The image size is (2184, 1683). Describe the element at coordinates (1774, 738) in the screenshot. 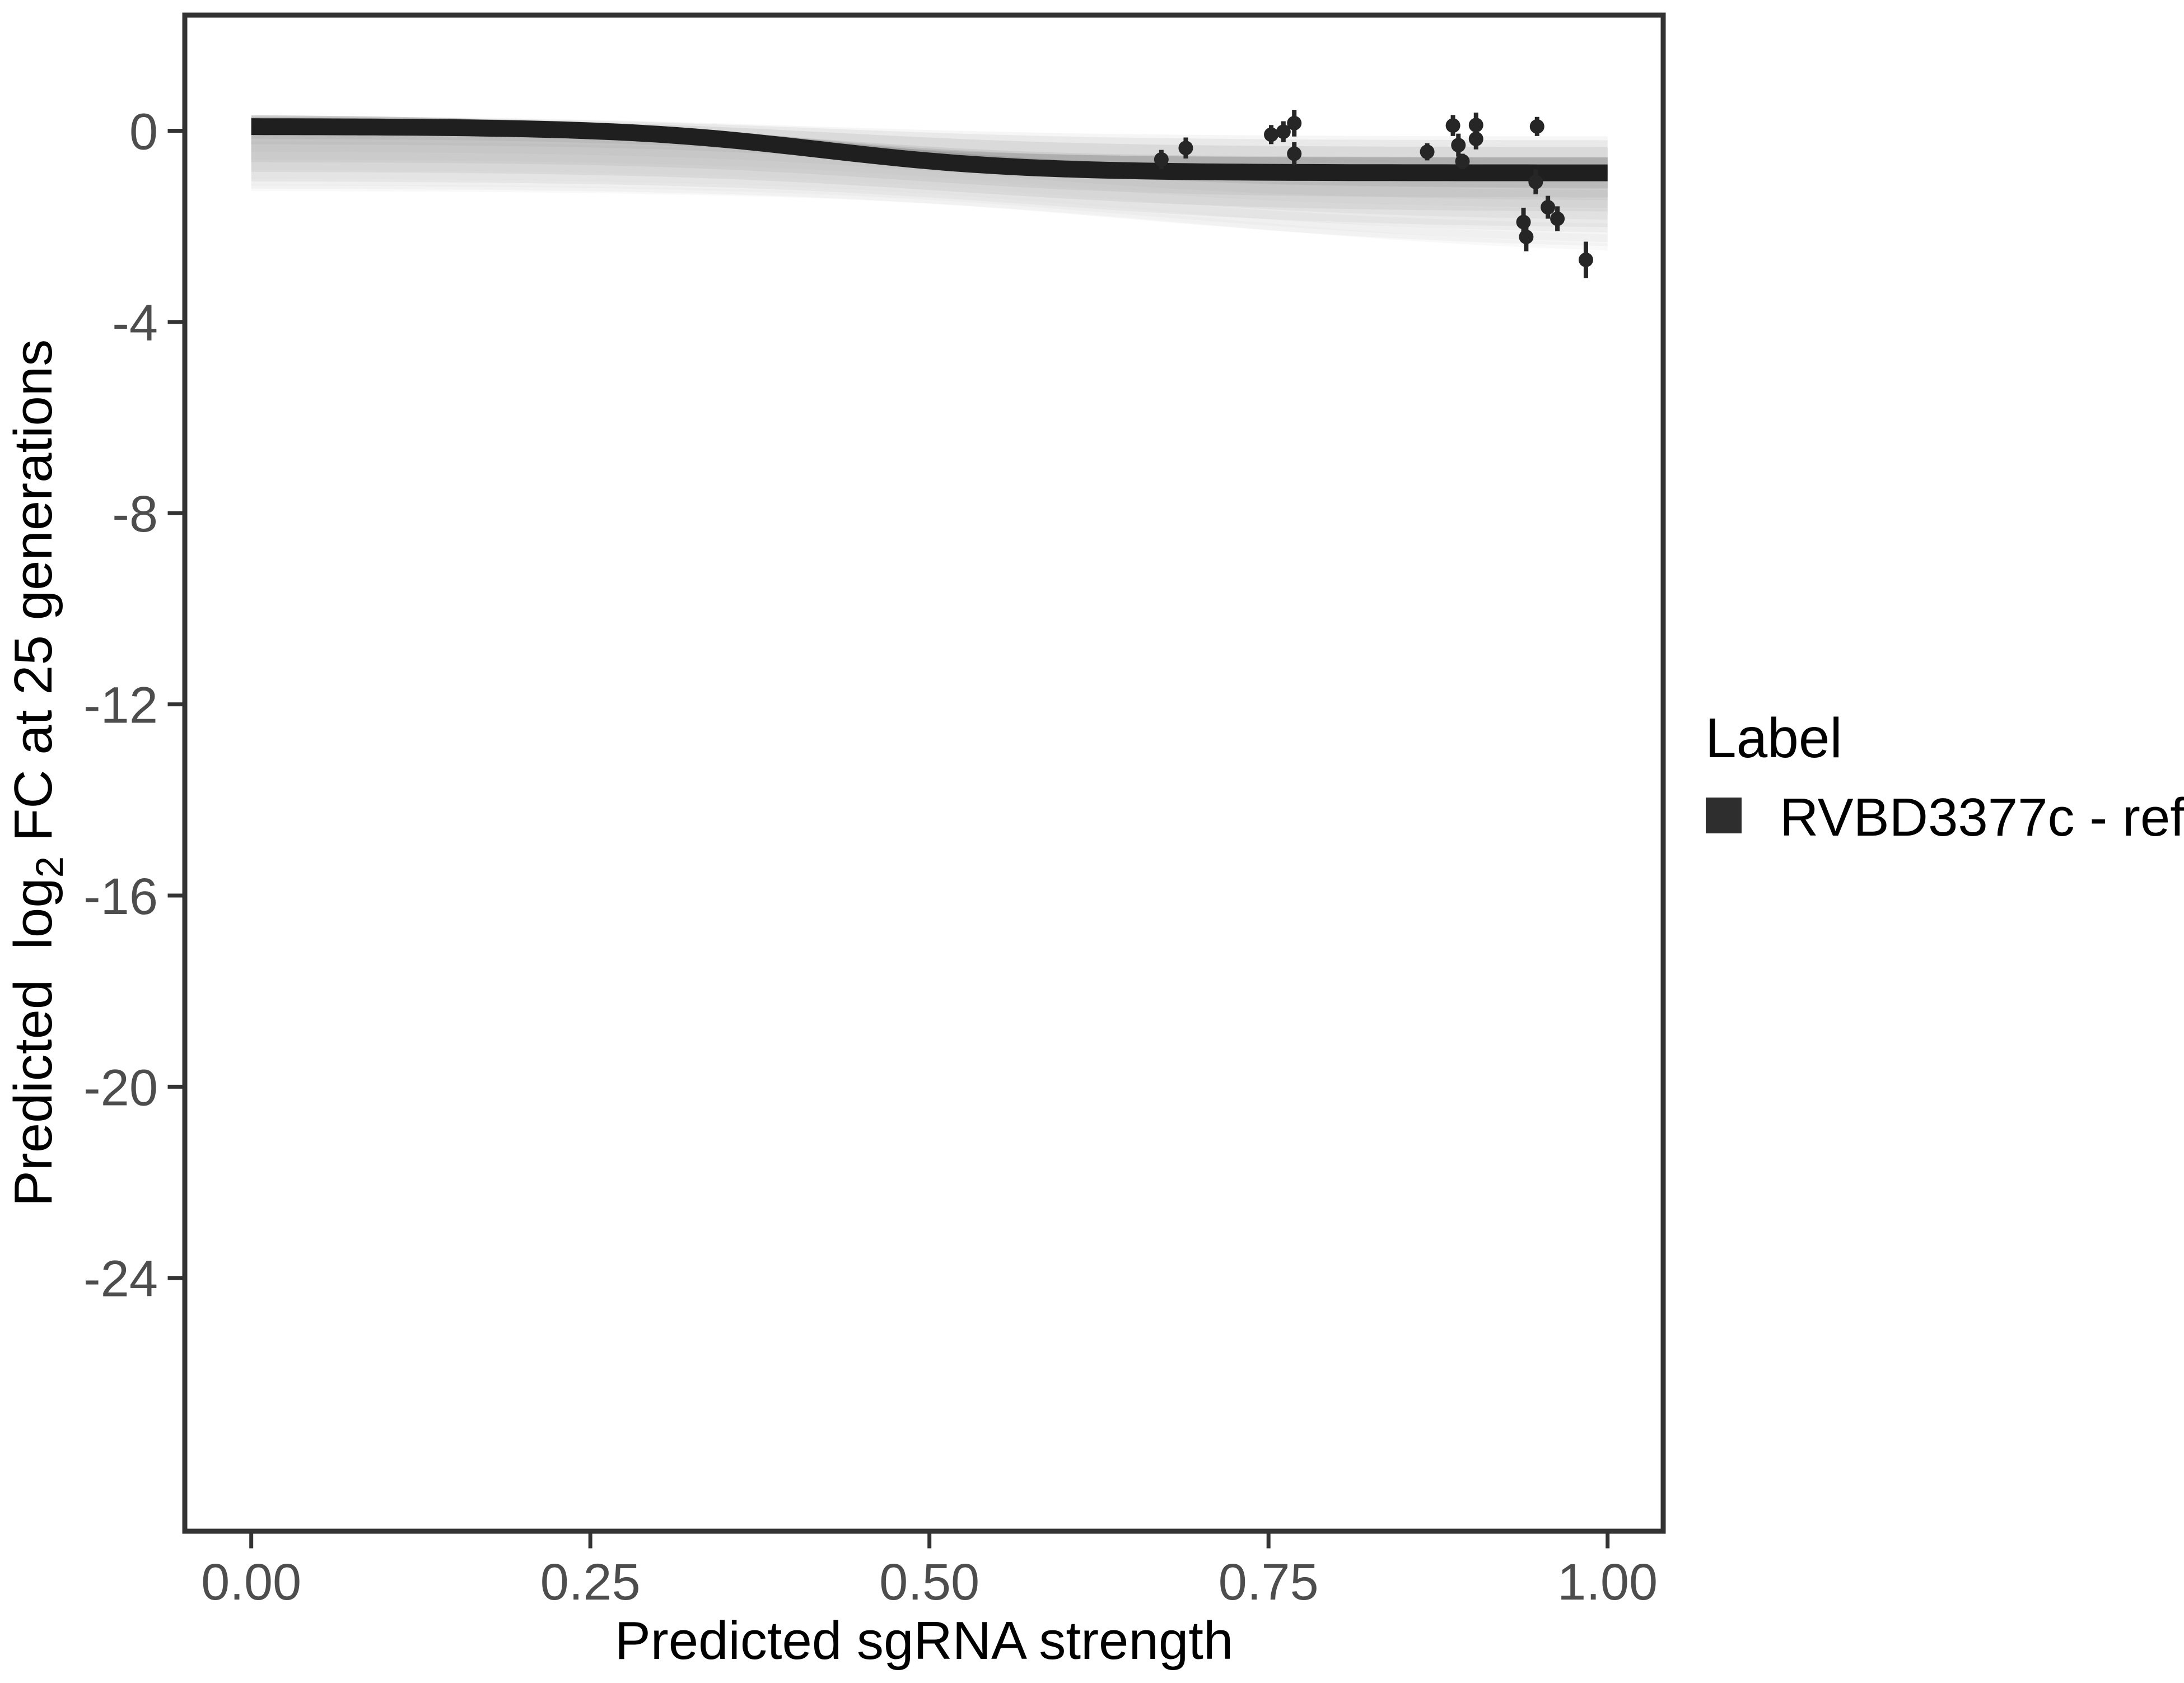

I see `legend-title: Label` at that location.